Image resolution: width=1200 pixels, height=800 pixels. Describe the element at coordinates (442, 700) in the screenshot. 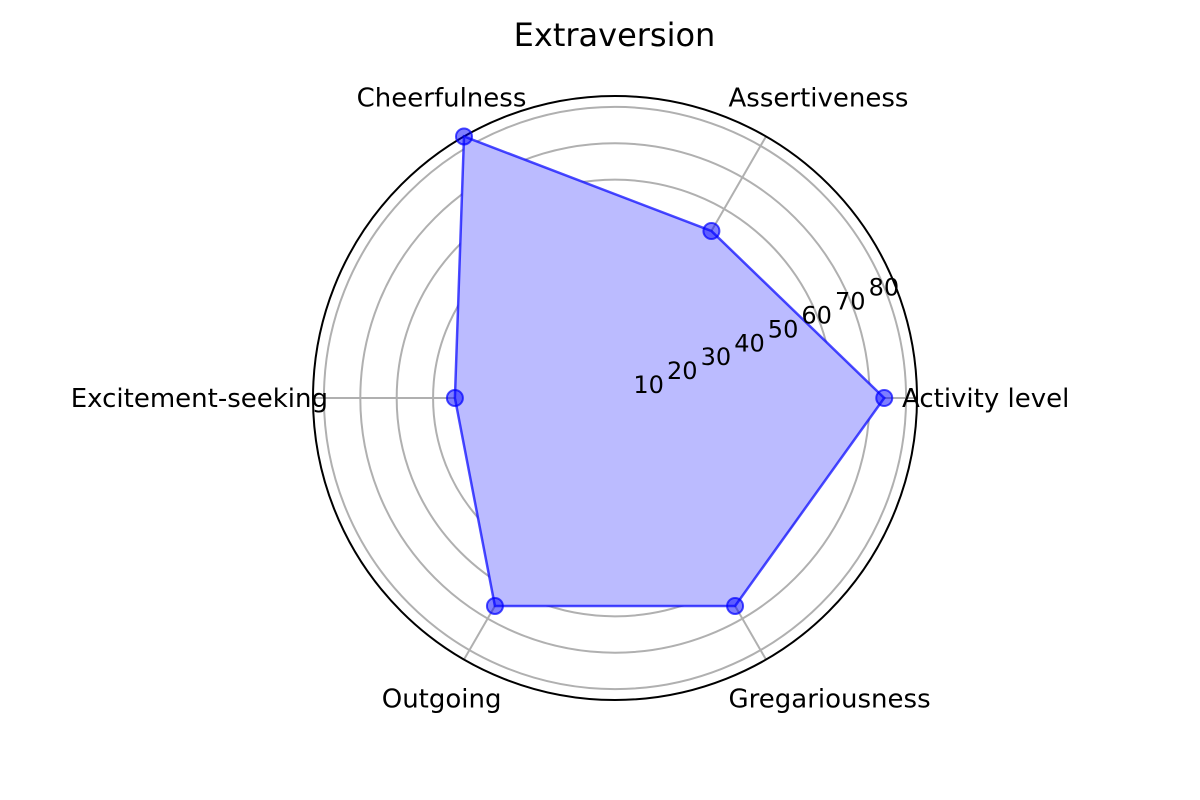

I see `axis-label-outgoing: Outgoing` at that location.